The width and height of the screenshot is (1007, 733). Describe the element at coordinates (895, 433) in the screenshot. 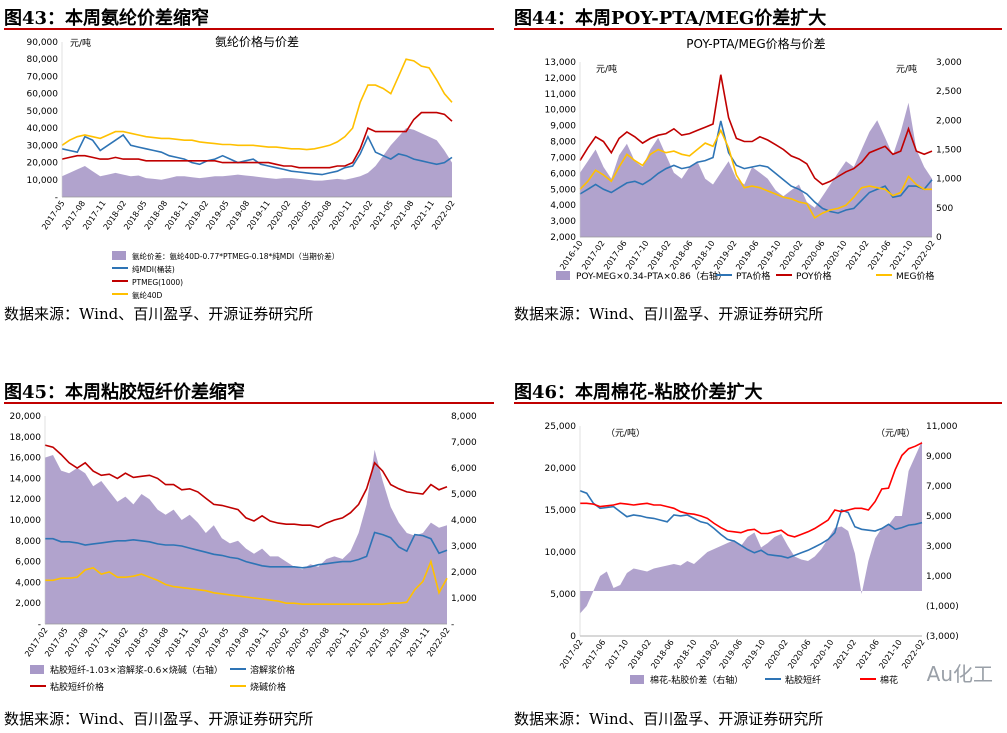

I see `unit-right-label: （元/吨）` at that location.